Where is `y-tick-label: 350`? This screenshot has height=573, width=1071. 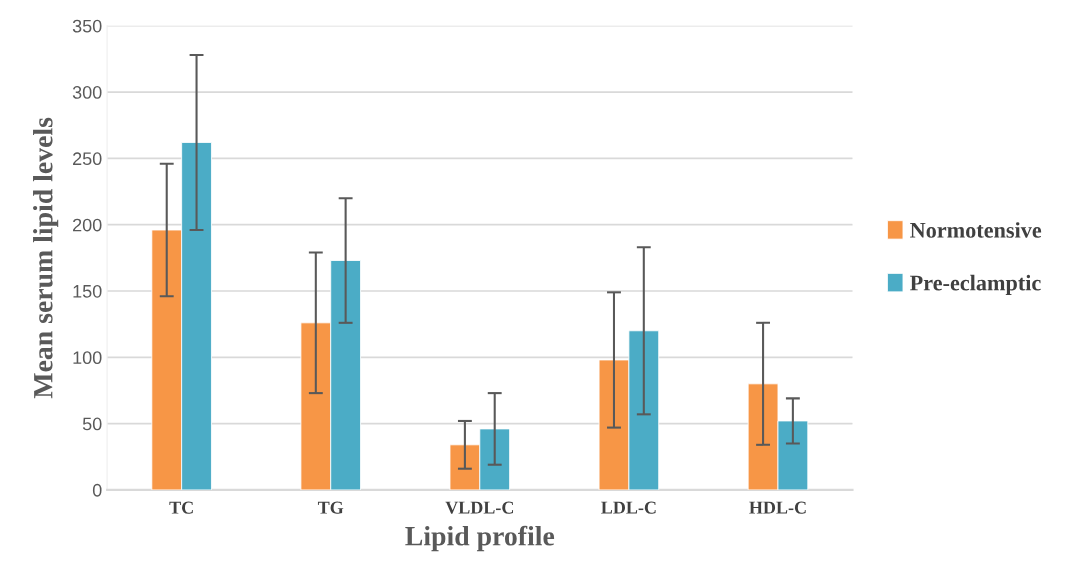
y-tick-label: 350 is located at coordinates (87, 26).